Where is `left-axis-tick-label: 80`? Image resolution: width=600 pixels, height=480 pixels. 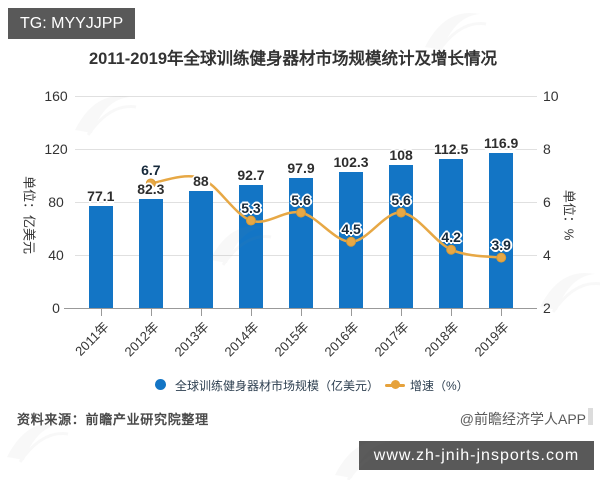 left-axis-tick-label: 80 is located at coordinates (56, 202).